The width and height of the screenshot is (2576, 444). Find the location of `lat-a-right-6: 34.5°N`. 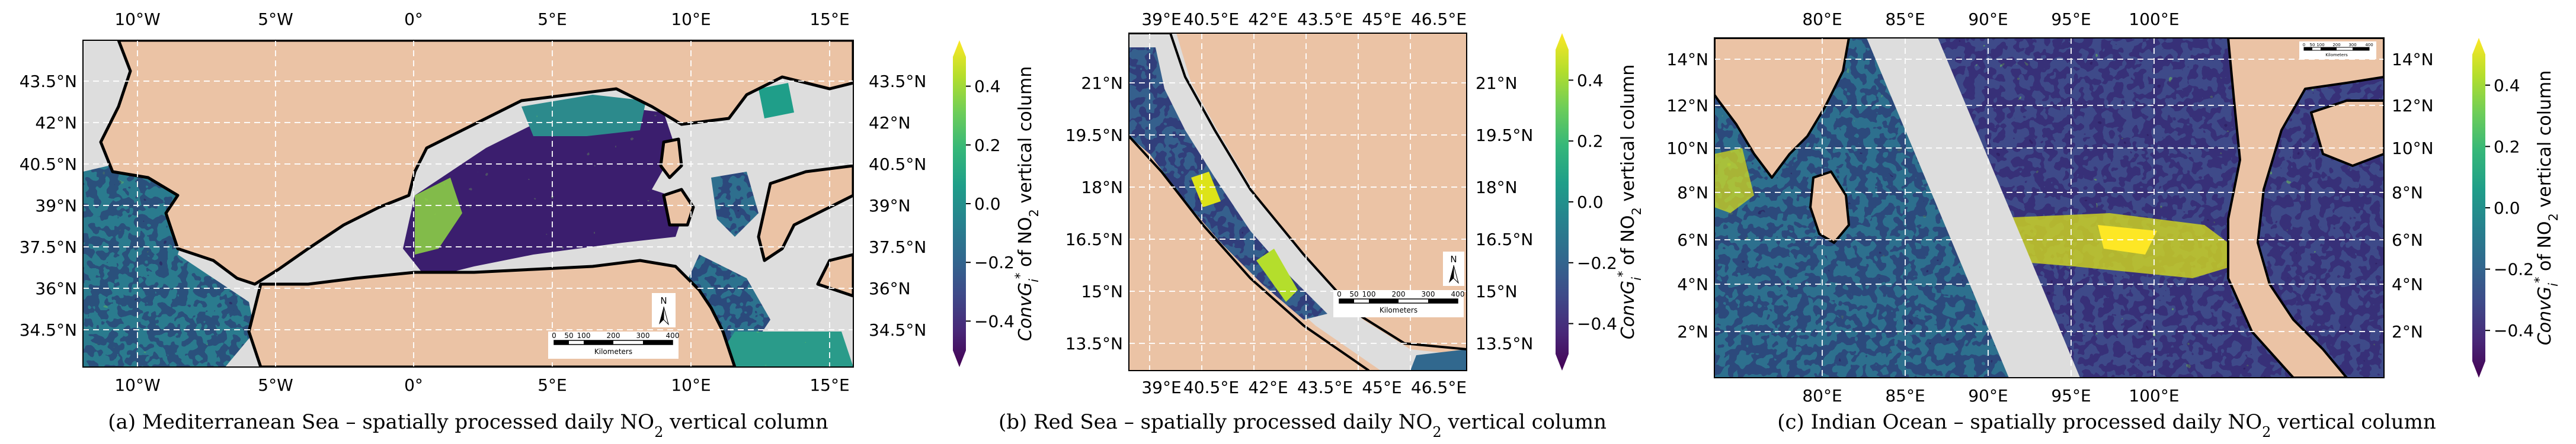

lat-a-right-6: 34.5°N is located at coordinates (897, 330).